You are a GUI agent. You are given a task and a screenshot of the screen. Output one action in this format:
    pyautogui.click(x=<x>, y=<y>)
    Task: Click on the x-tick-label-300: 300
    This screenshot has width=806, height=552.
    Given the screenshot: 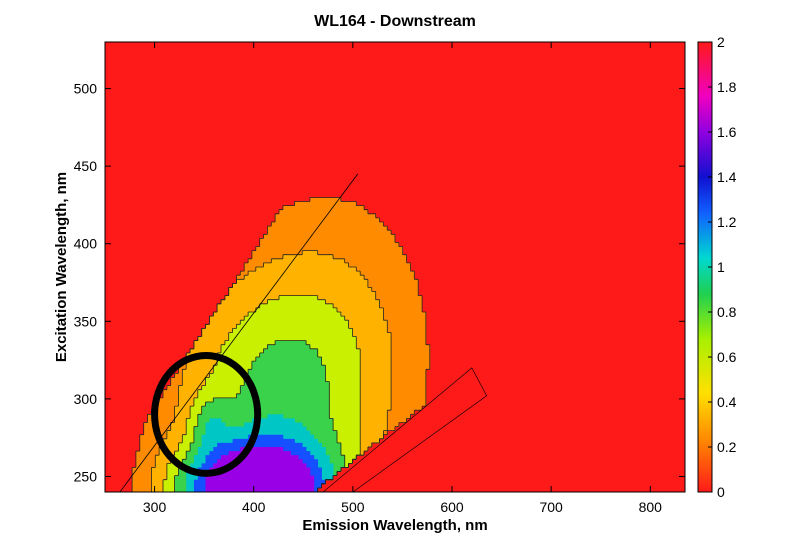 What is the action you would take?
    pyautogui.click(x=155, y=507)
    